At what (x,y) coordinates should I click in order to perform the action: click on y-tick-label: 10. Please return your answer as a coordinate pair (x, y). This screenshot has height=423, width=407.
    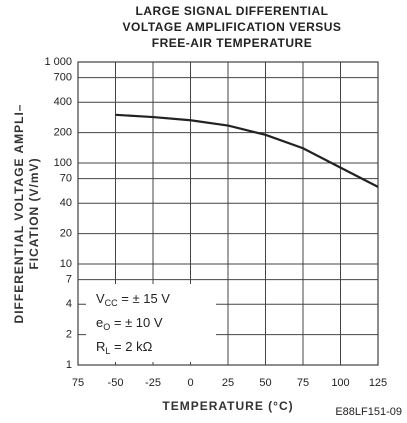
    Looking at the image, I should click on (66, 264).